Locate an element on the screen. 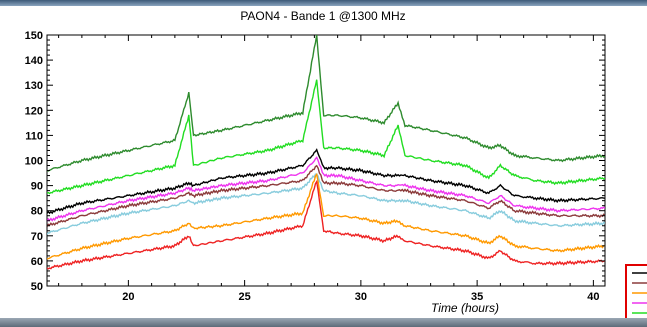  x-tick-label: 40 is located at coordinates (593, 297).